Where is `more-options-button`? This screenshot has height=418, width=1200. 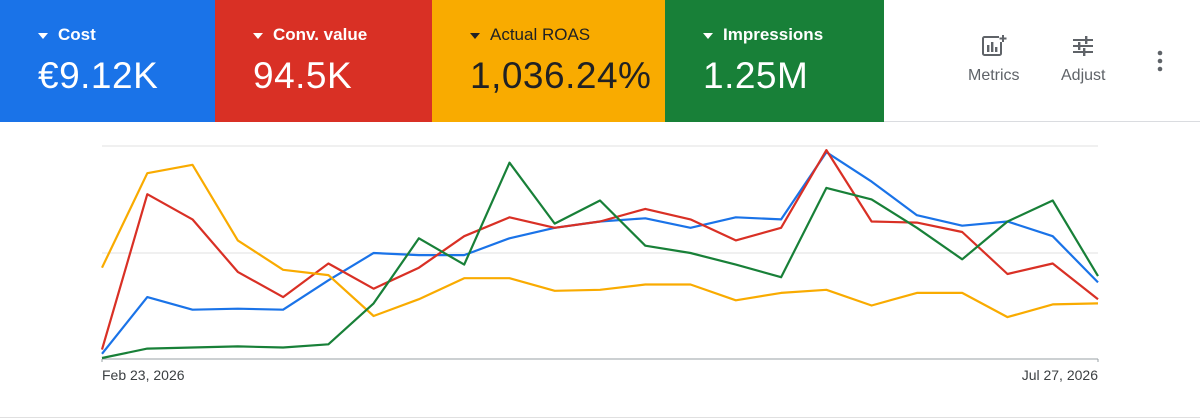 more-options-button is located at coordinates (1160, 61).